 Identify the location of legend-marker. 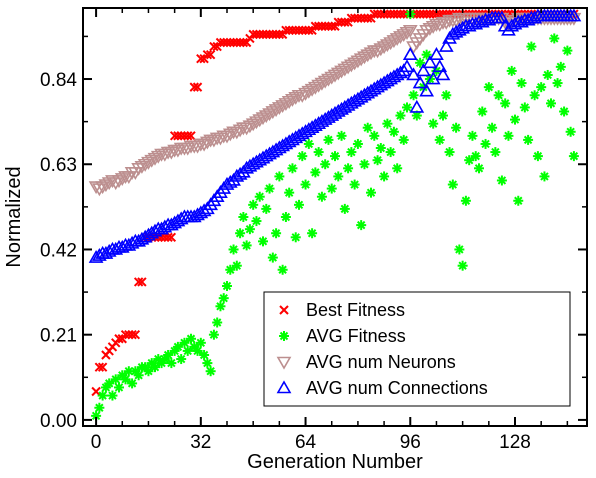
(284, 387).